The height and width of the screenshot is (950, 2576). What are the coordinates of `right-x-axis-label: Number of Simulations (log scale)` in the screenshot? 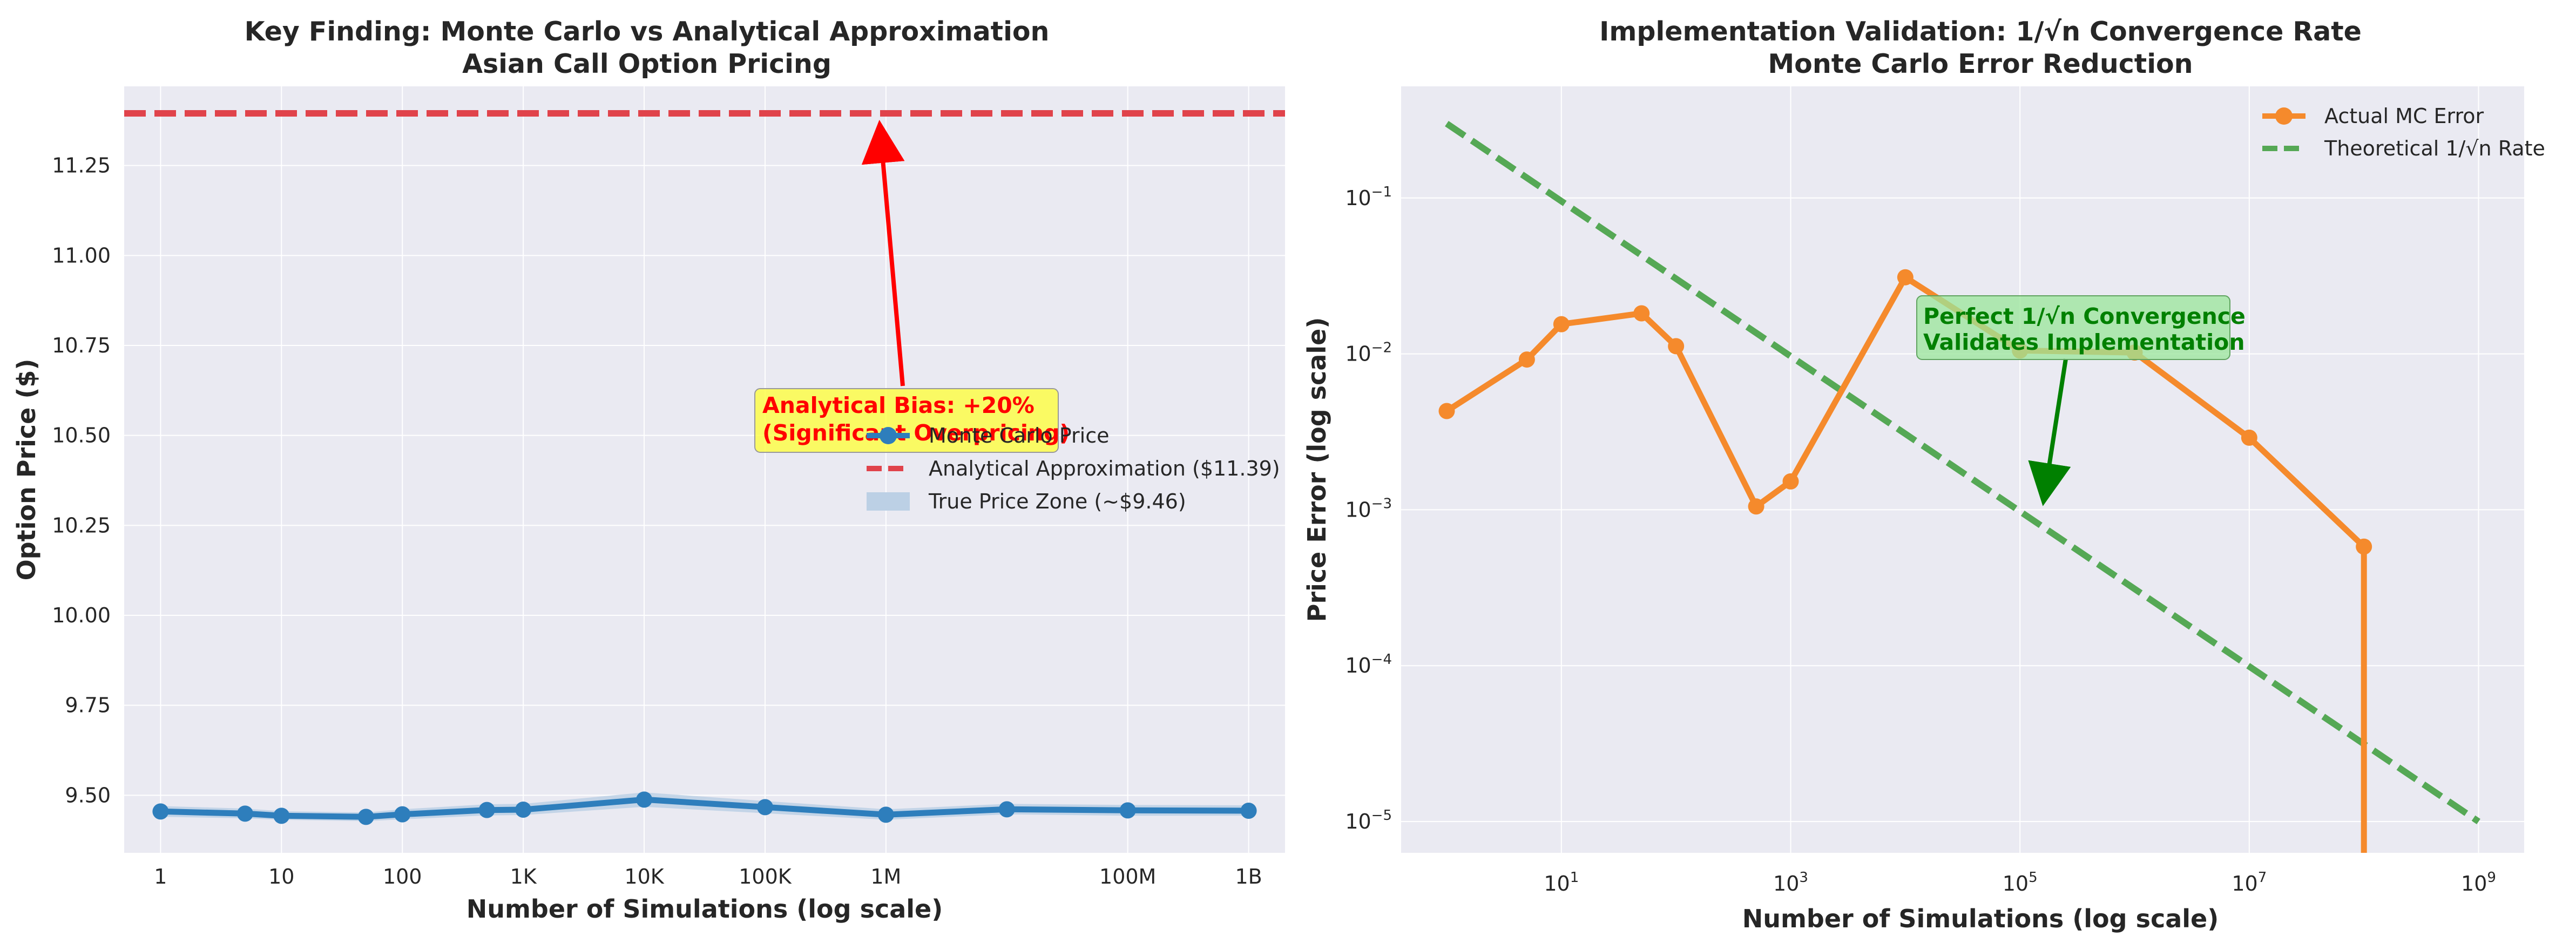 It's located at (1981, 918).